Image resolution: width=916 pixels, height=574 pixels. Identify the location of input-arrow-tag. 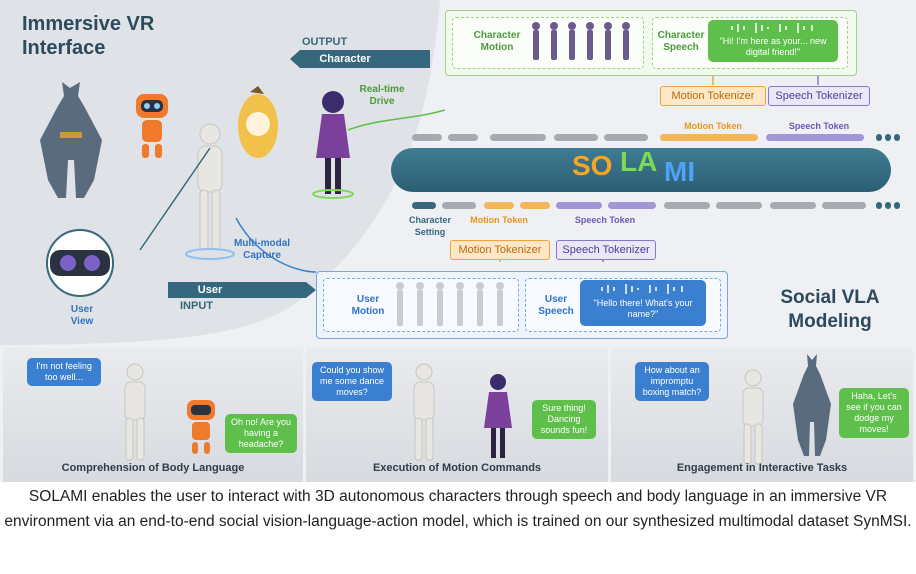
(242, 290).